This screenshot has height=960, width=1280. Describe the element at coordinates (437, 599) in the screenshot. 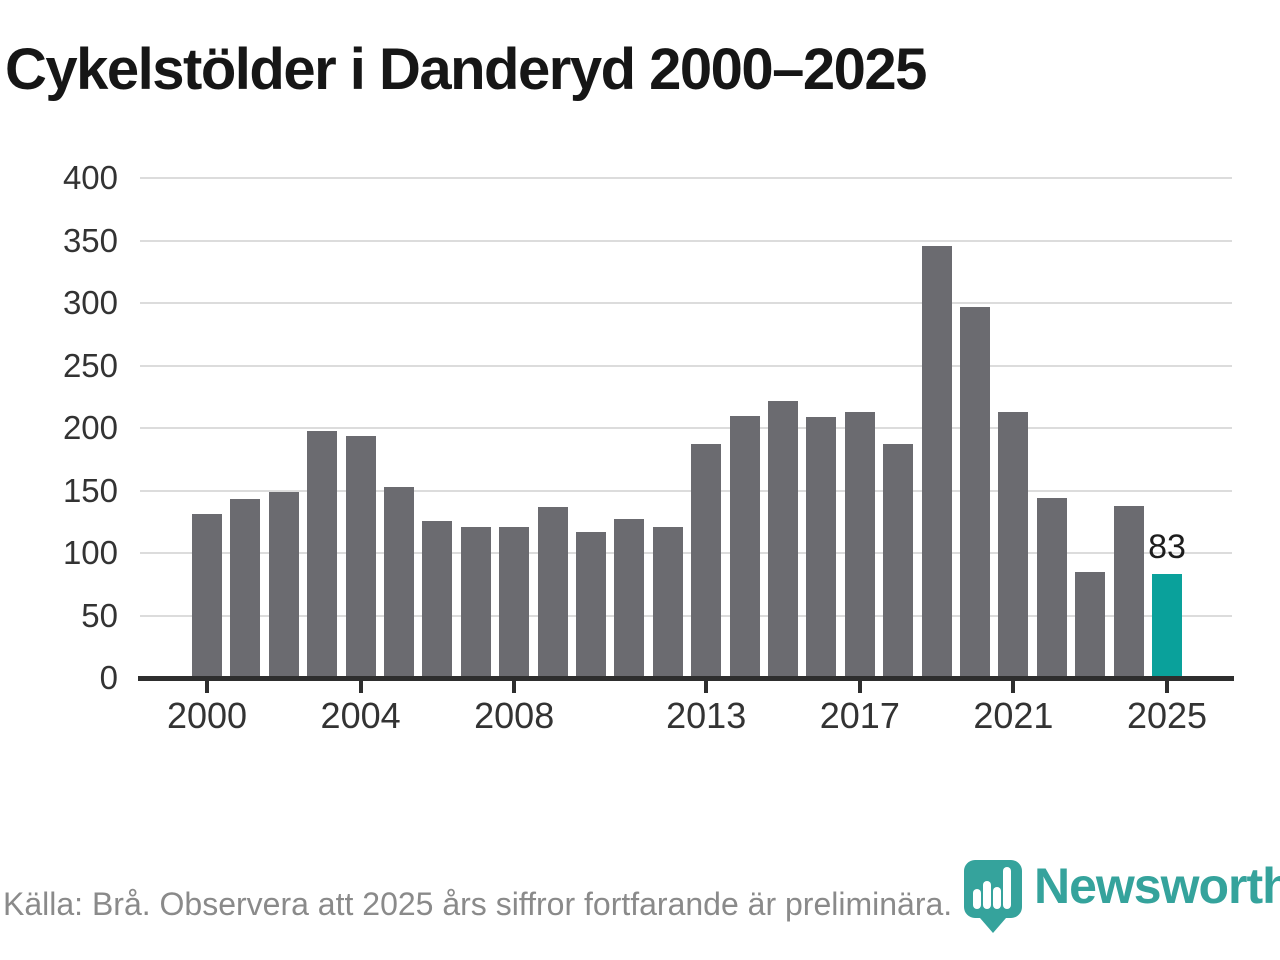

I see `bar-2006` at that location.